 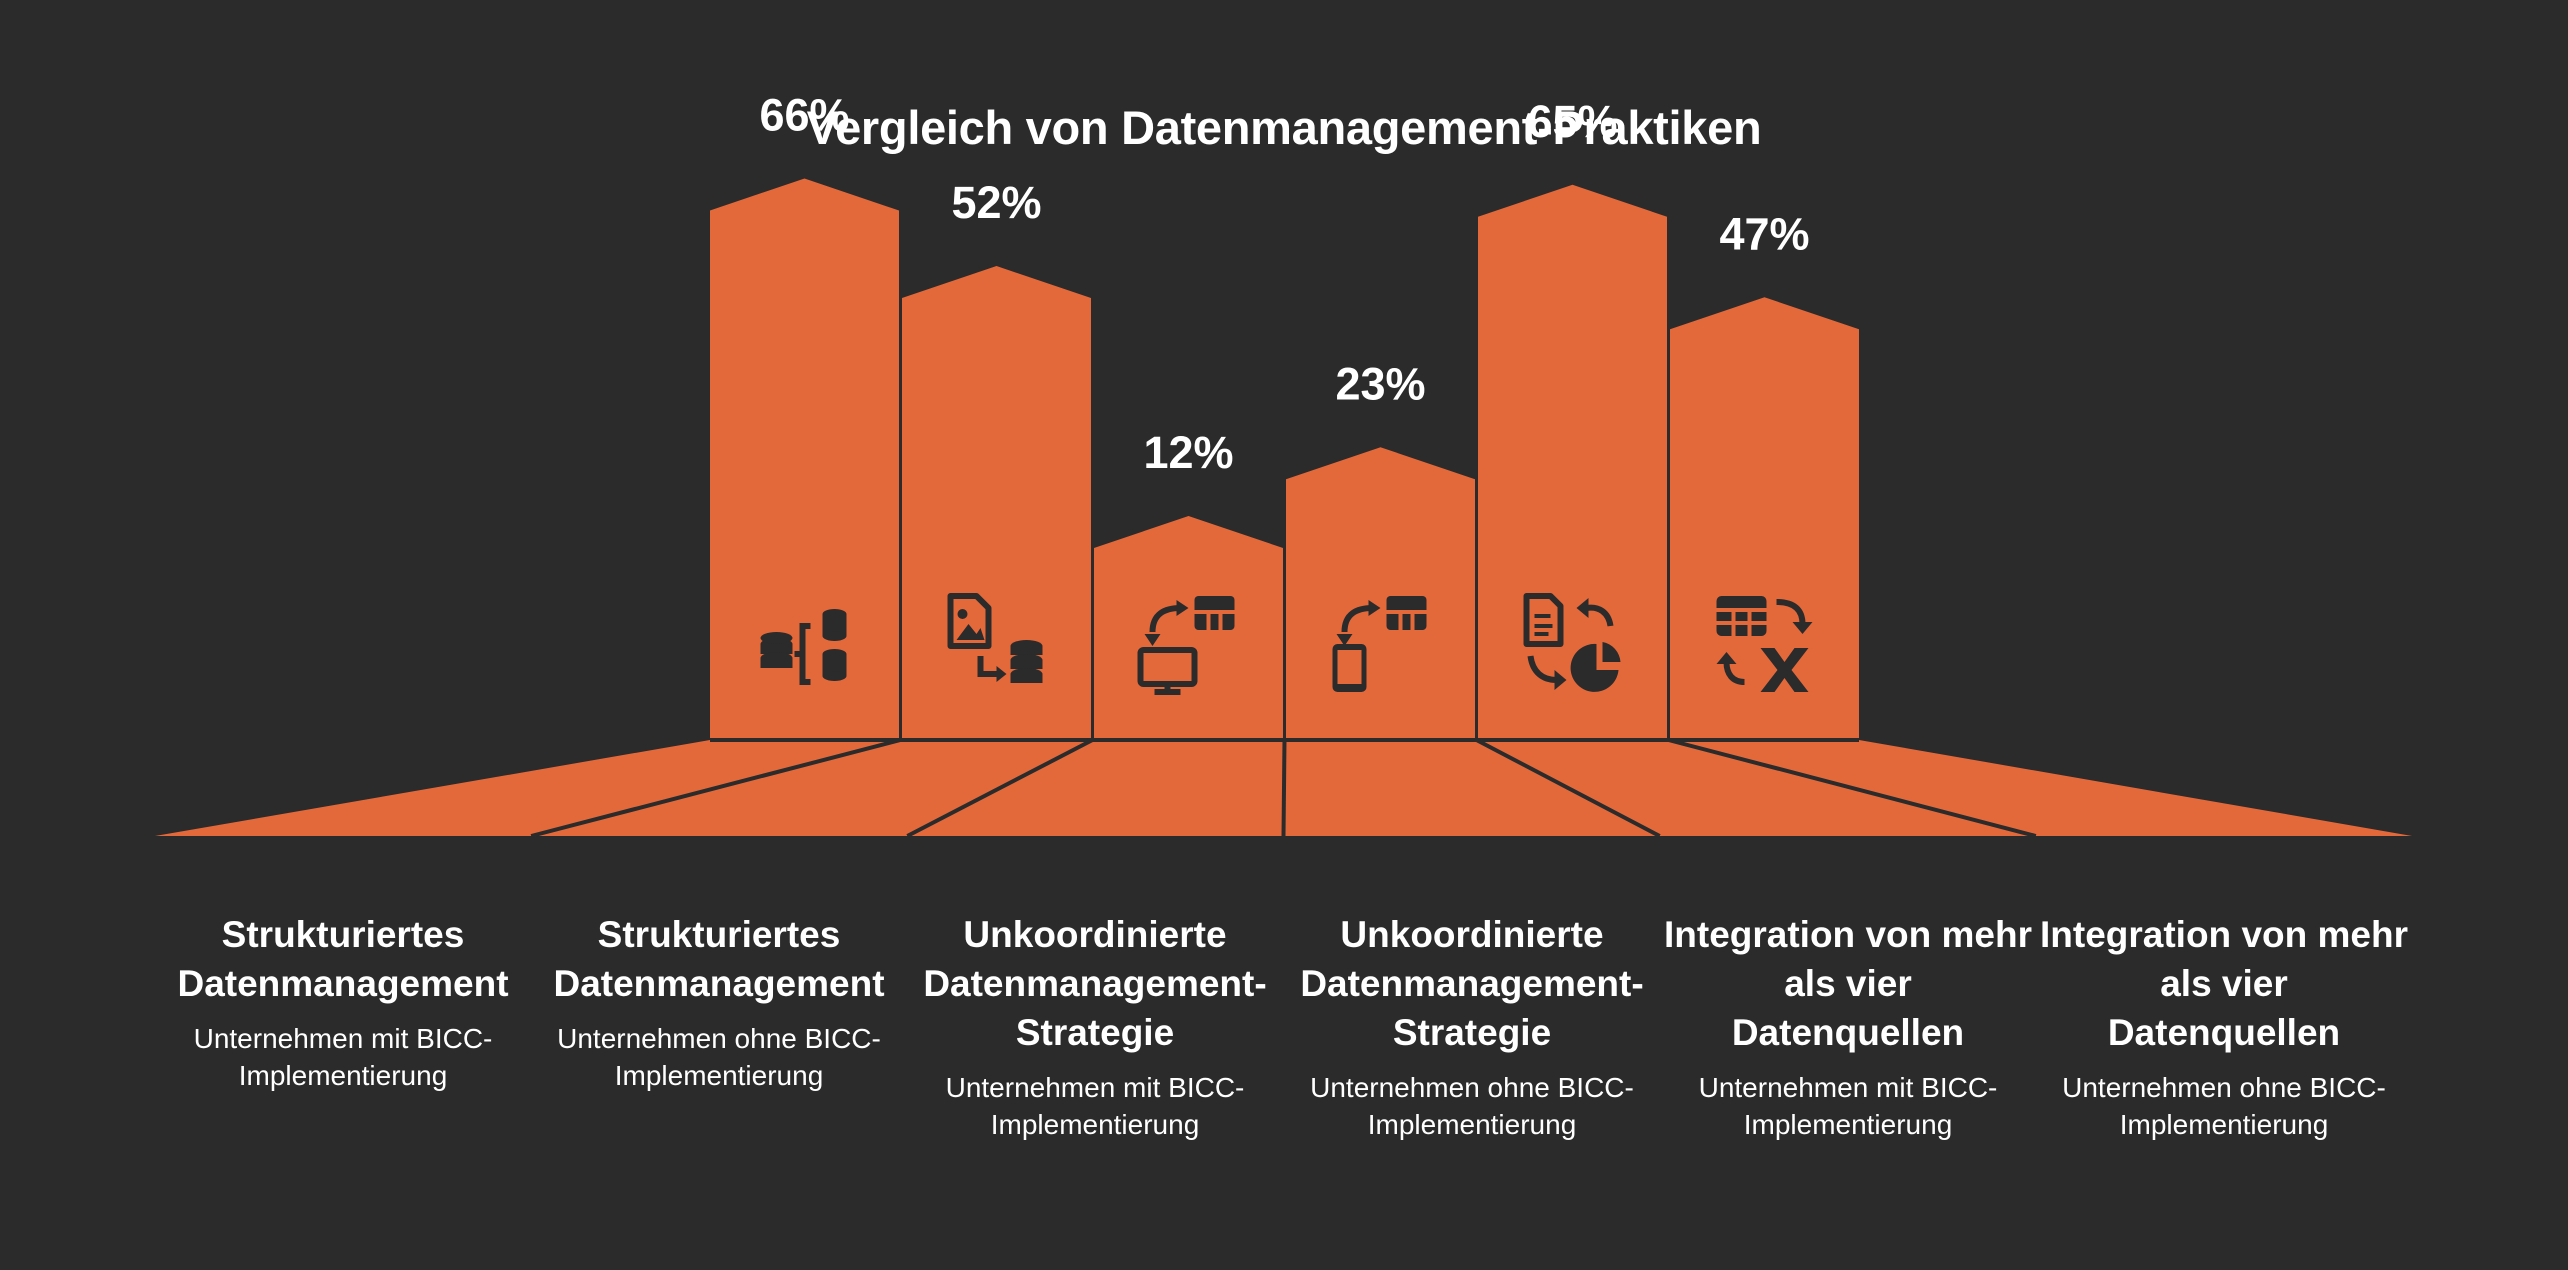 I want to click on image-to-database-icon, so click(x=995, y=638).